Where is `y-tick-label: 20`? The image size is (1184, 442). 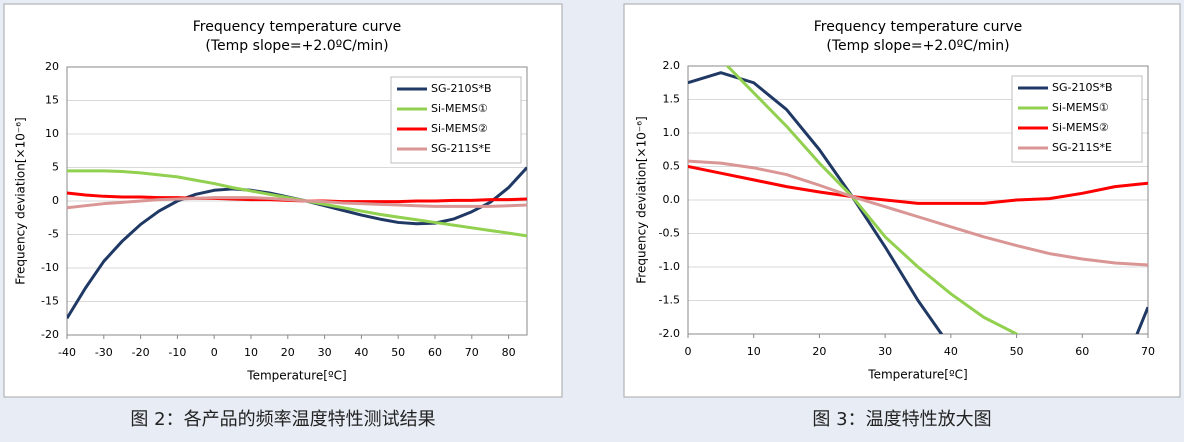 y-tick-label: 20 is located at coordinates (52, 66).